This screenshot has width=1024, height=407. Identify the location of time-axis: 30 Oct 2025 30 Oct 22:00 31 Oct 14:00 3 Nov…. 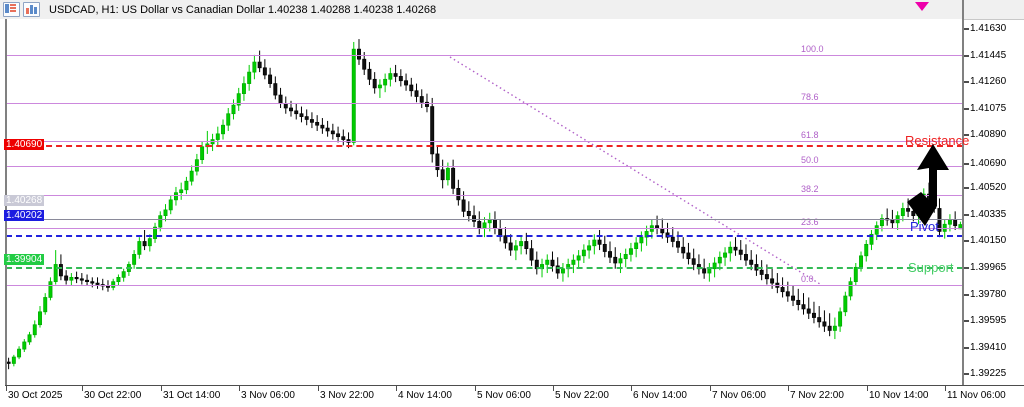
(512, 396).